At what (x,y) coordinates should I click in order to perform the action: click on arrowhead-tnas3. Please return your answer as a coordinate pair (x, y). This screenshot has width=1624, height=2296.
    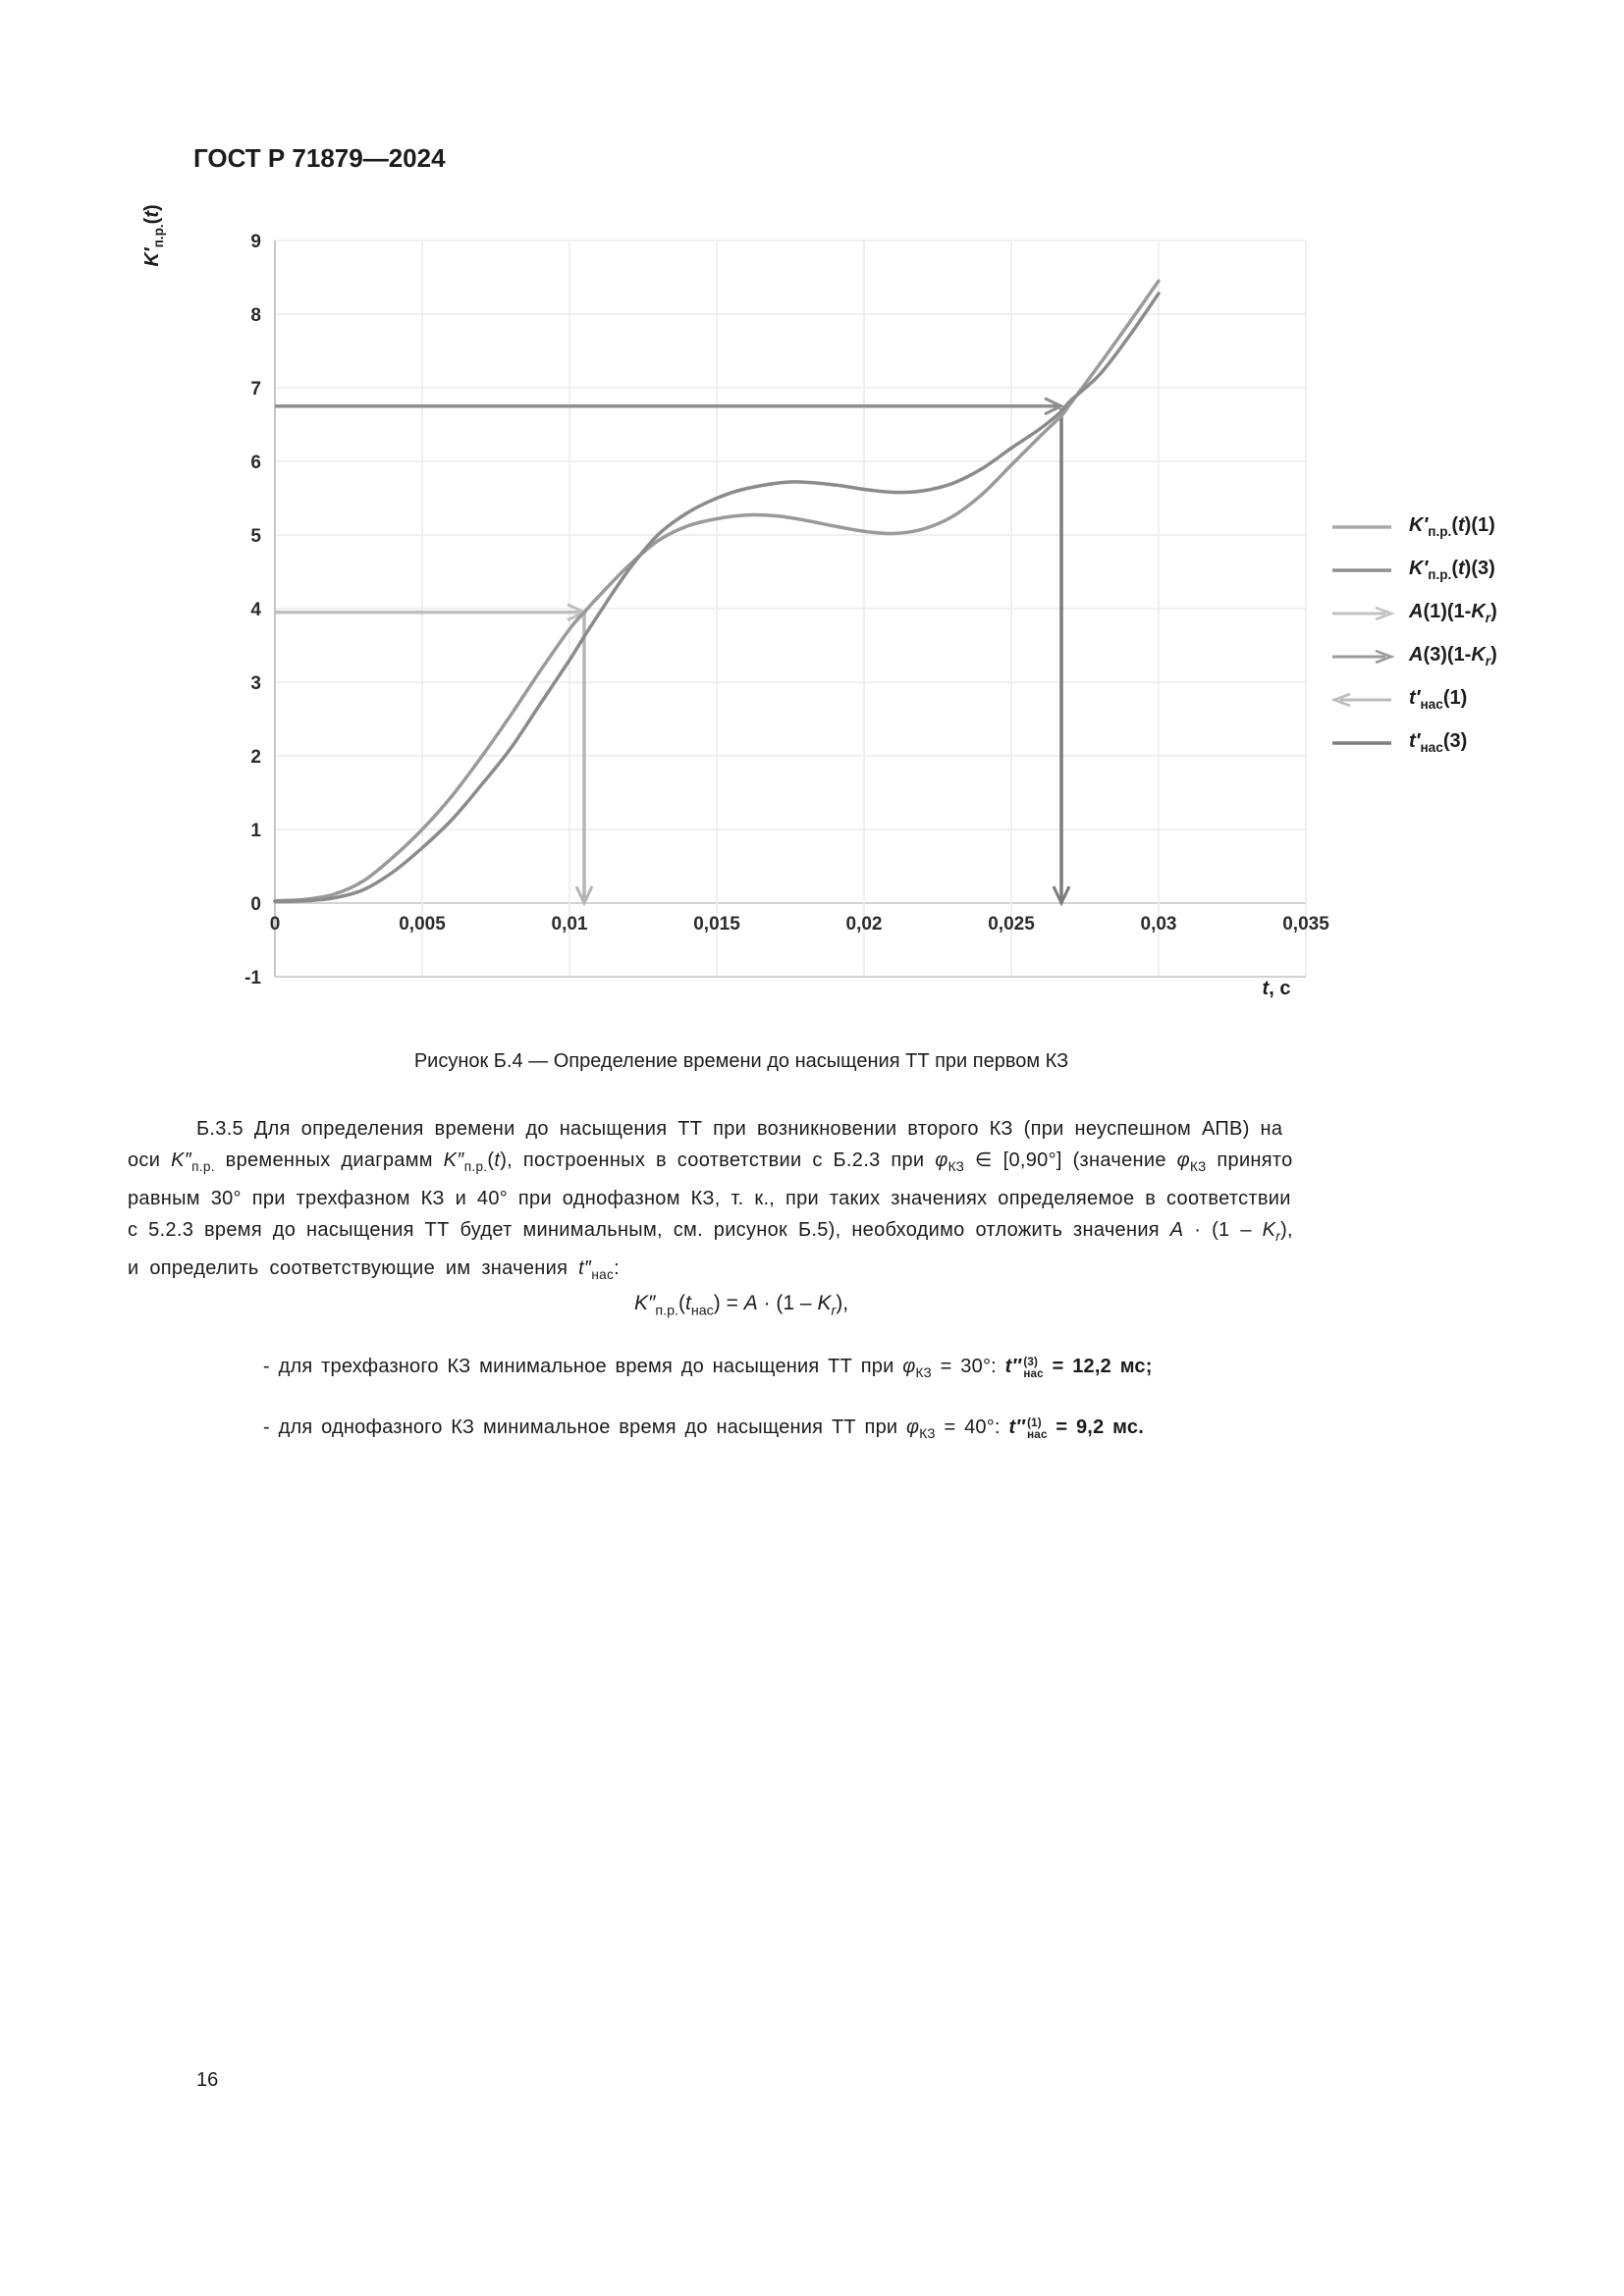
    Looking at the image, I should click on (1061, 896).